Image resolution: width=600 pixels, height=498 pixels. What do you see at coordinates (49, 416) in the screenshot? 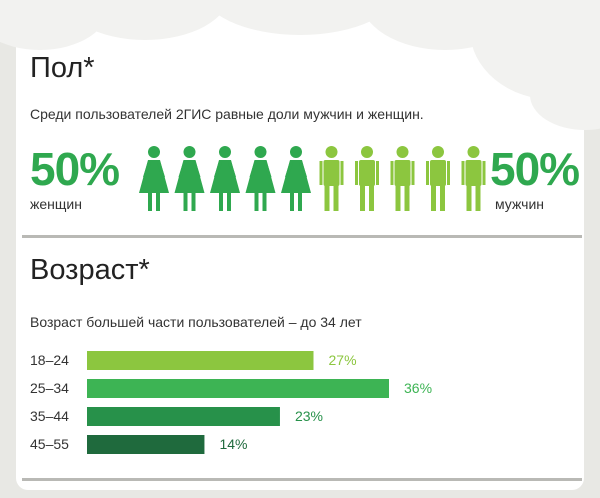
I see `age-category-label: 35–44` at bounding box center [49, 416].